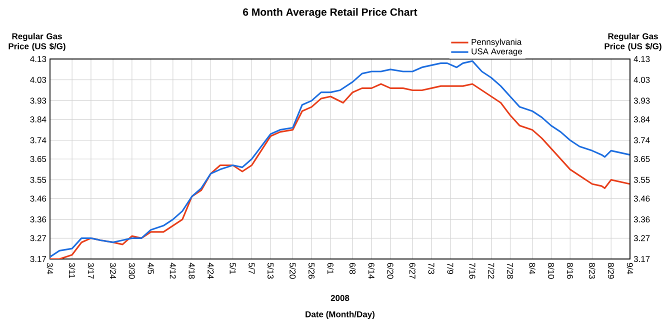 The height and width of the screenshot is (325, 670). What do you see at coordinates (173, 270) in the screenshot?
I see `x-tick-label: 4/12` at bounding box center [173, 270].